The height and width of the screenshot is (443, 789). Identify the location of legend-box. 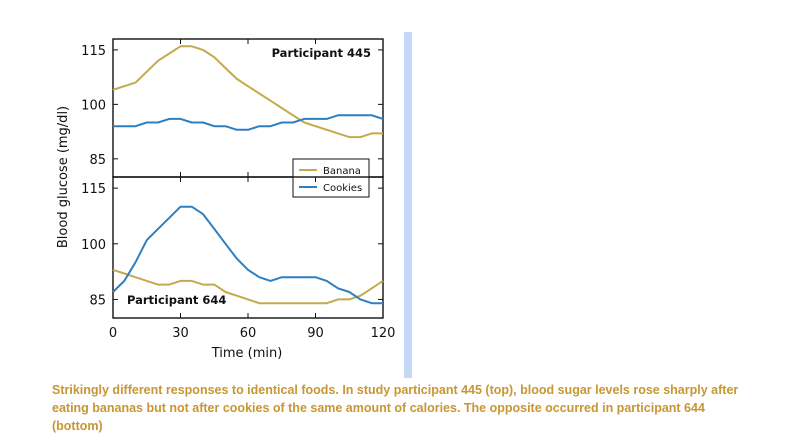
(331, 178).